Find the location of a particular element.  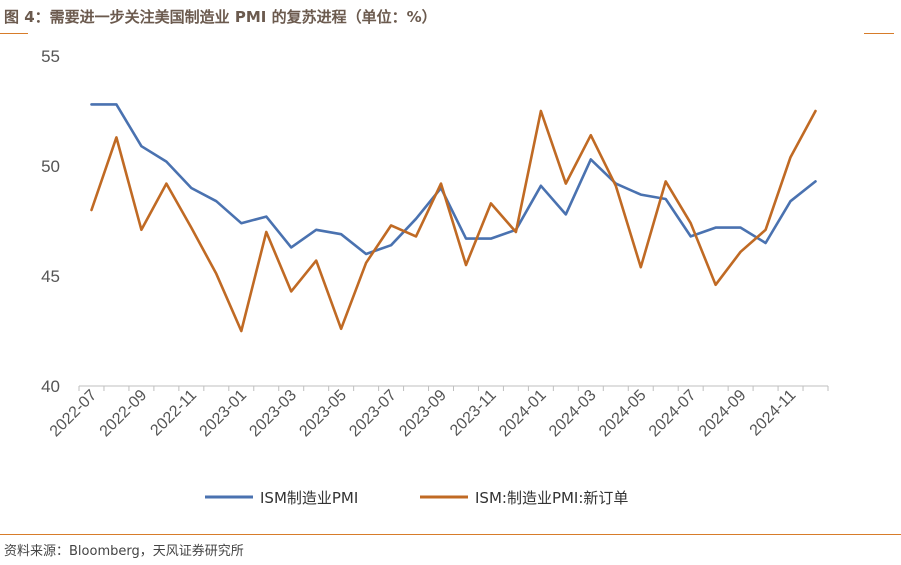

y-tick-label: 55 is located at coordinates (50, 56).